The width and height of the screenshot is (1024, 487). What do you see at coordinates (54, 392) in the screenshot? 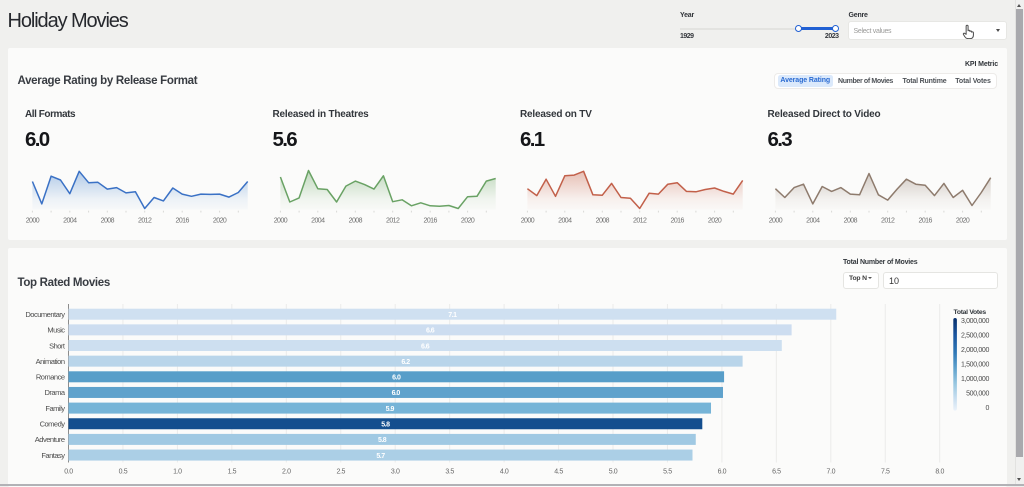
I see `svg-text: Drama` at bounding box center [54, 392].